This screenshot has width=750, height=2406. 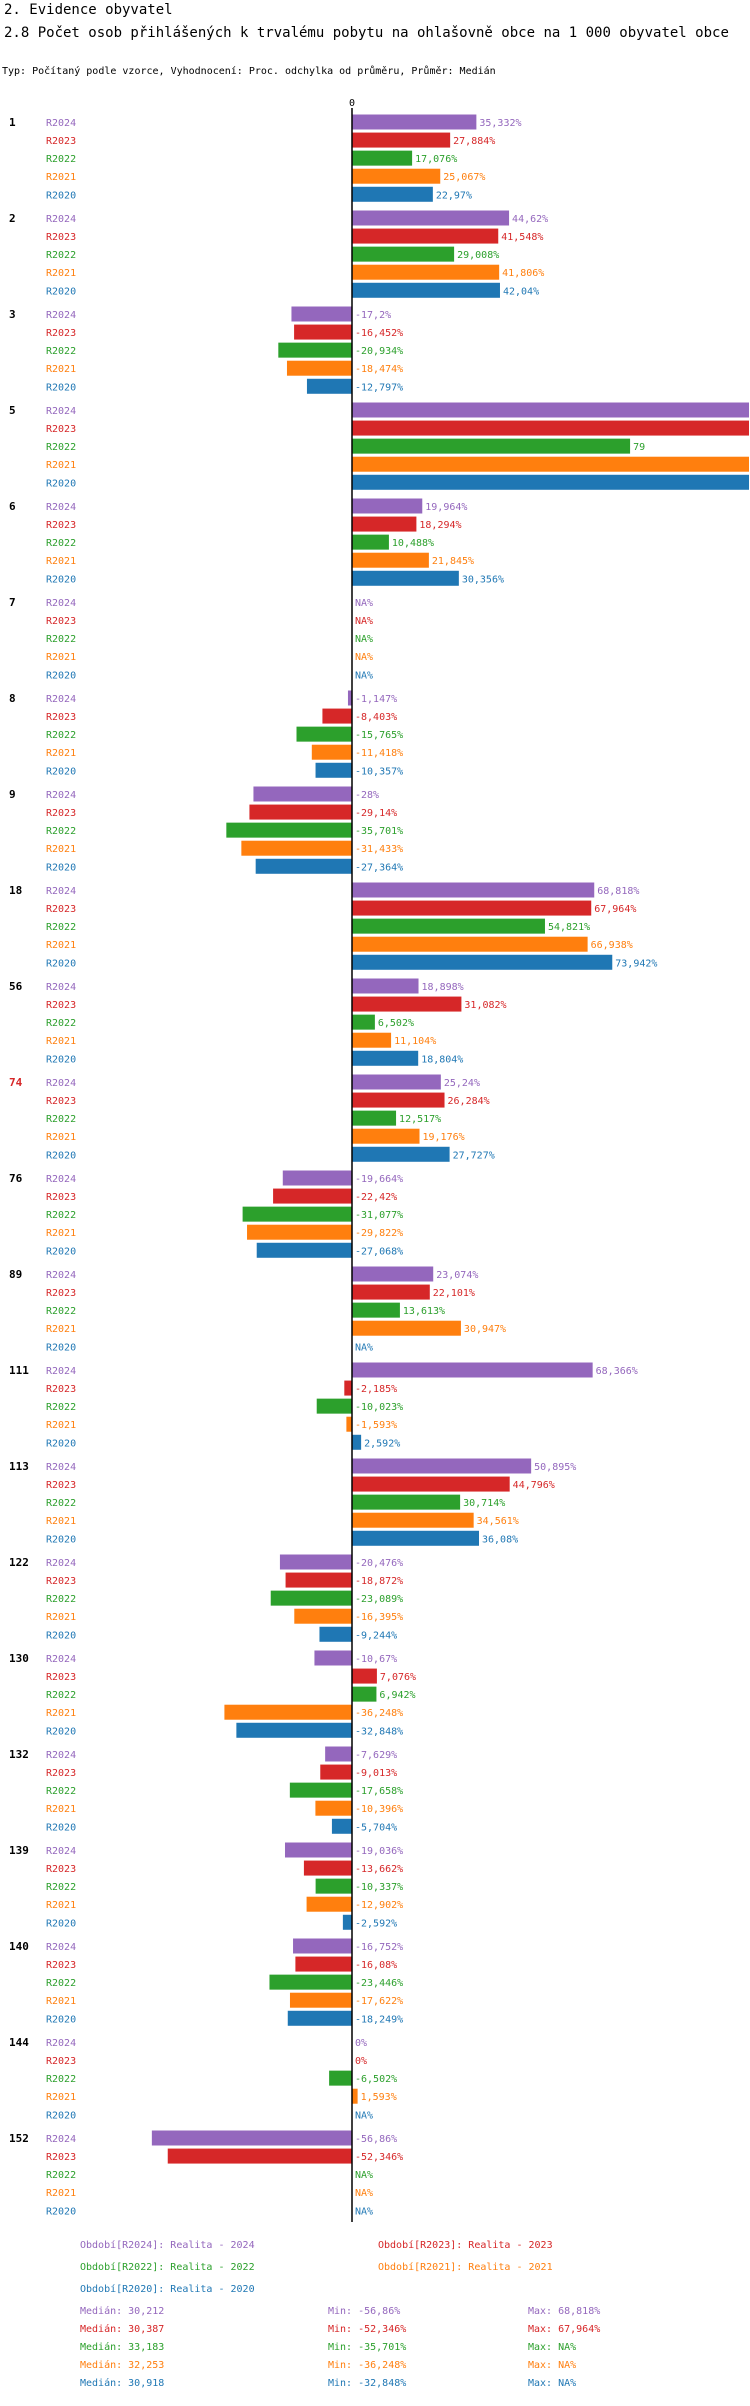 What do you see at coordinates (61, 1809) in the screenshot?
I see `series-label-132-r2021: R2021` at bounding box center [61, 1809].